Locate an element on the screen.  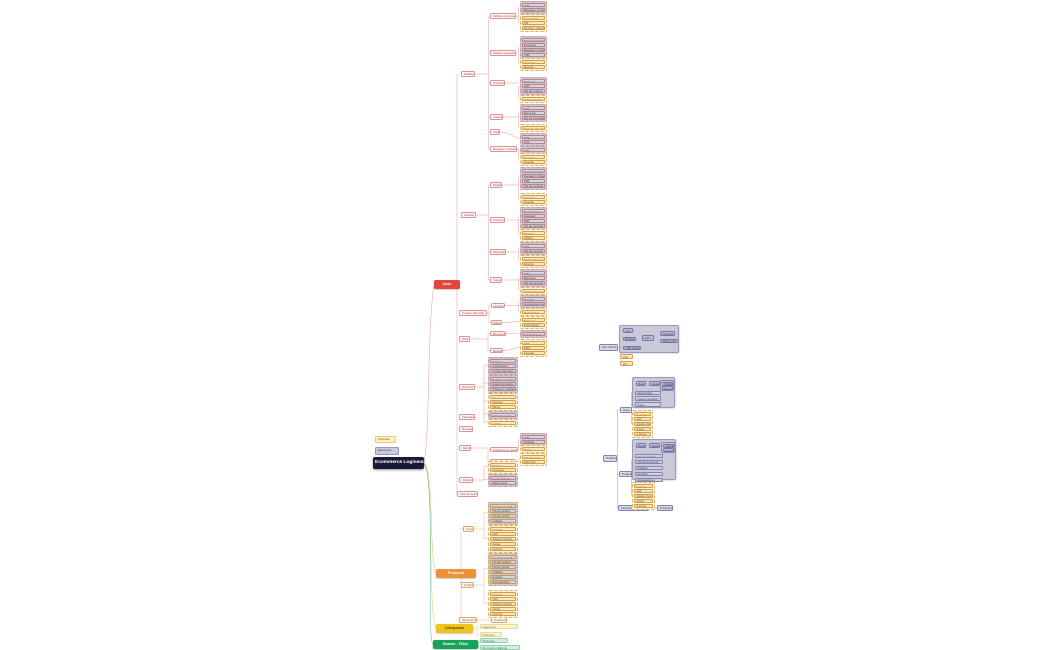
action-item: Cancelar / Devolver is located at coordinates (533, 128).